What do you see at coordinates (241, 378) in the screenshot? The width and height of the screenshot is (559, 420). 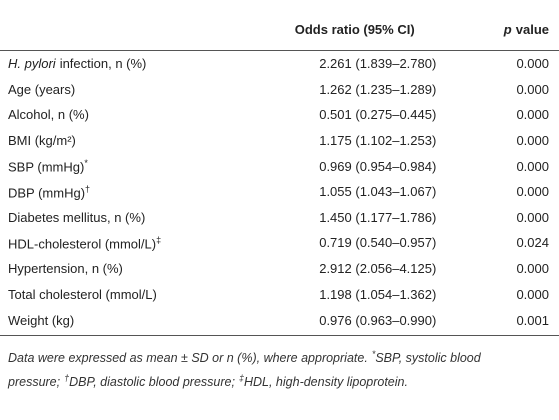 I see `footnote-mark: ‡` at bounding box center [241, 378].